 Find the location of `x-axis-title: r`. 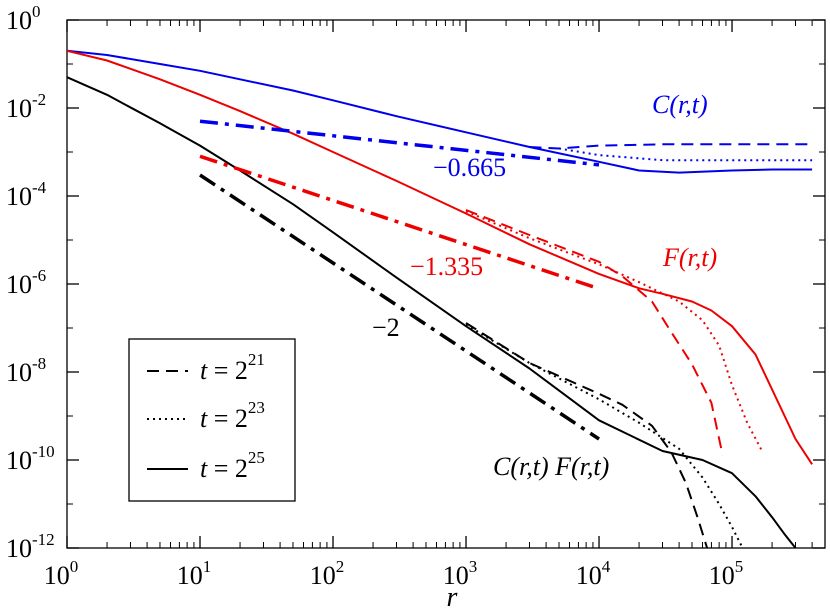

x-axis-title: r is located at coordinates (452, 595).